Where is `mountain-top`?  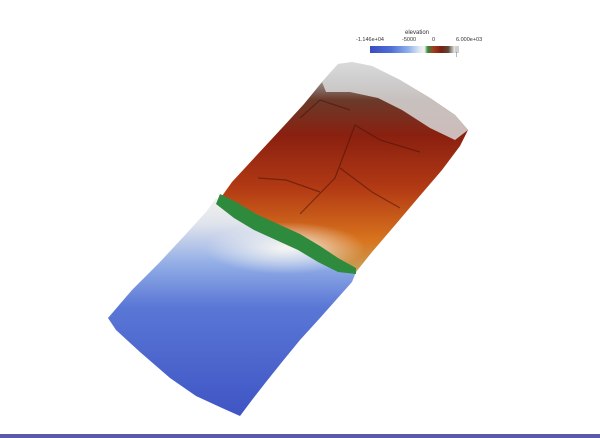
mountain-top is located at coordinates (395, 101).